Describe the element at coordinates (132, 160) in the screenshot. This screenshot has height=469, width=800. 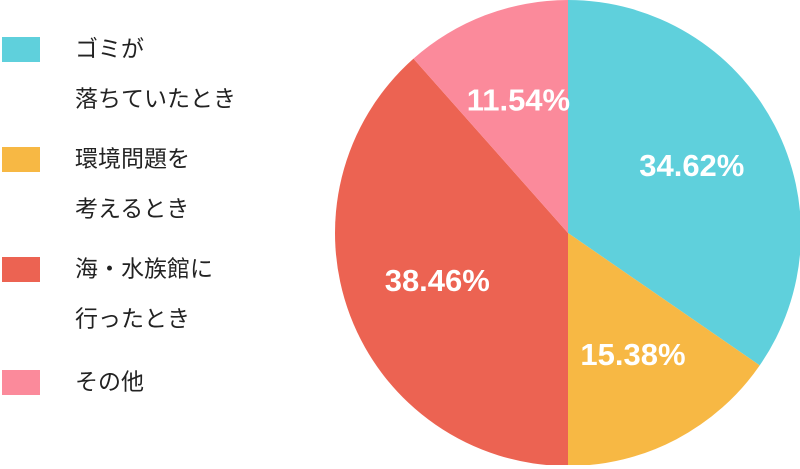
I see `legend-label: 環境問題を` at that location.